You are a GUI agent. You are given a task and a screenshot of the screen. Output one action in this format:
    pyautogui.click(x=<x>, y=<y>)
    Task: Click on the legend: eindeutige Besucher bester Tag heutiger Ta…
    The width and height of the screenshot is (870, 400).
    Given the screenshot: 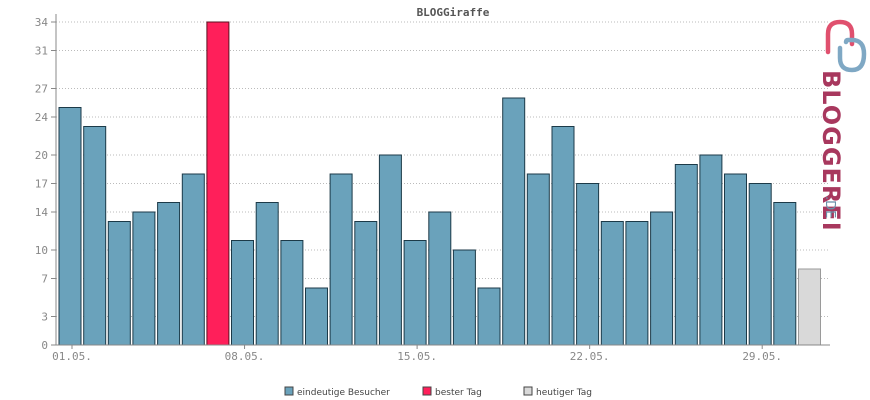 What is the action you would take?
    pyautogui.click(x=438, y=392)
    